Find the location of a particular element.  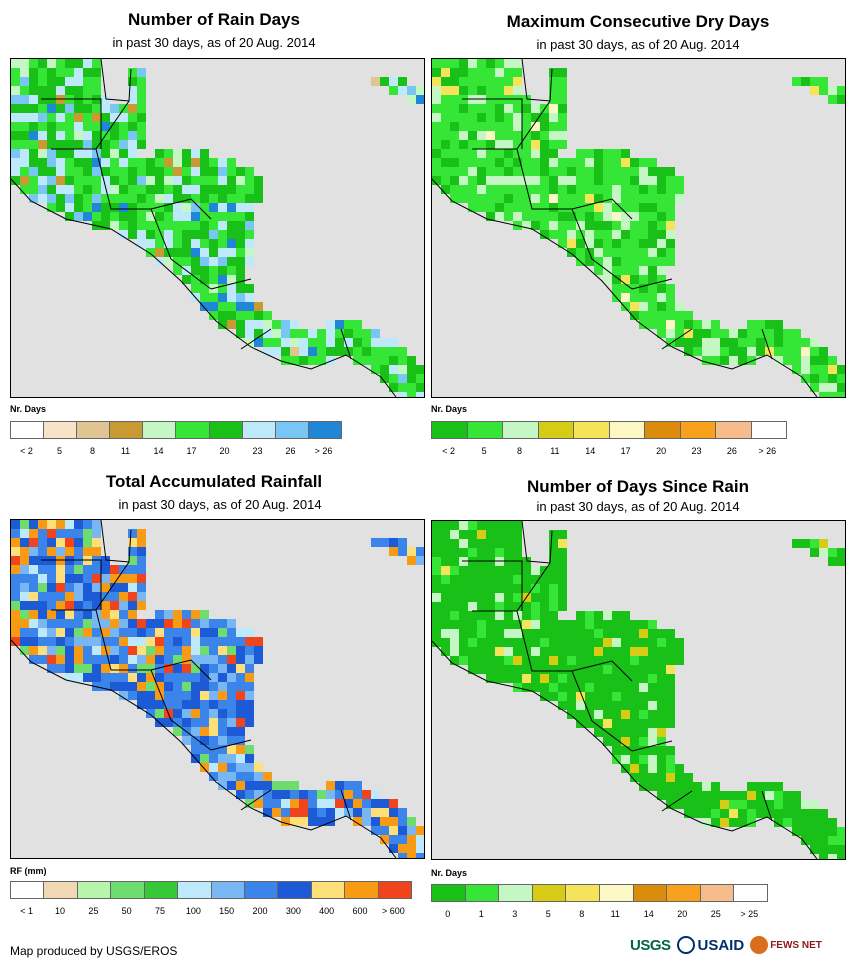

legend-title-total-rainfall: RF (mm) is located at coordinates (28, 871).